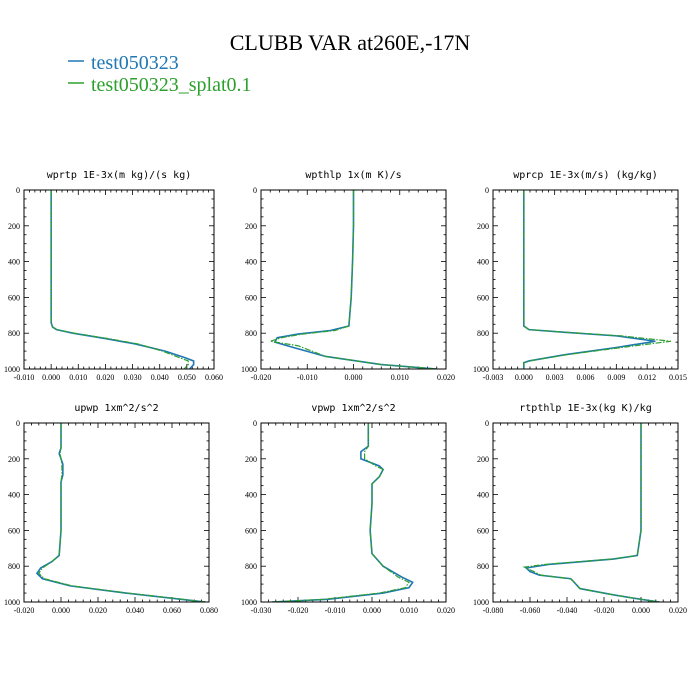 The width and height of the screenshot is (700, 700). Describe the element at coordinates (493, 377) in the screenshot. I see `x-tick-label: -0.003` at that location.